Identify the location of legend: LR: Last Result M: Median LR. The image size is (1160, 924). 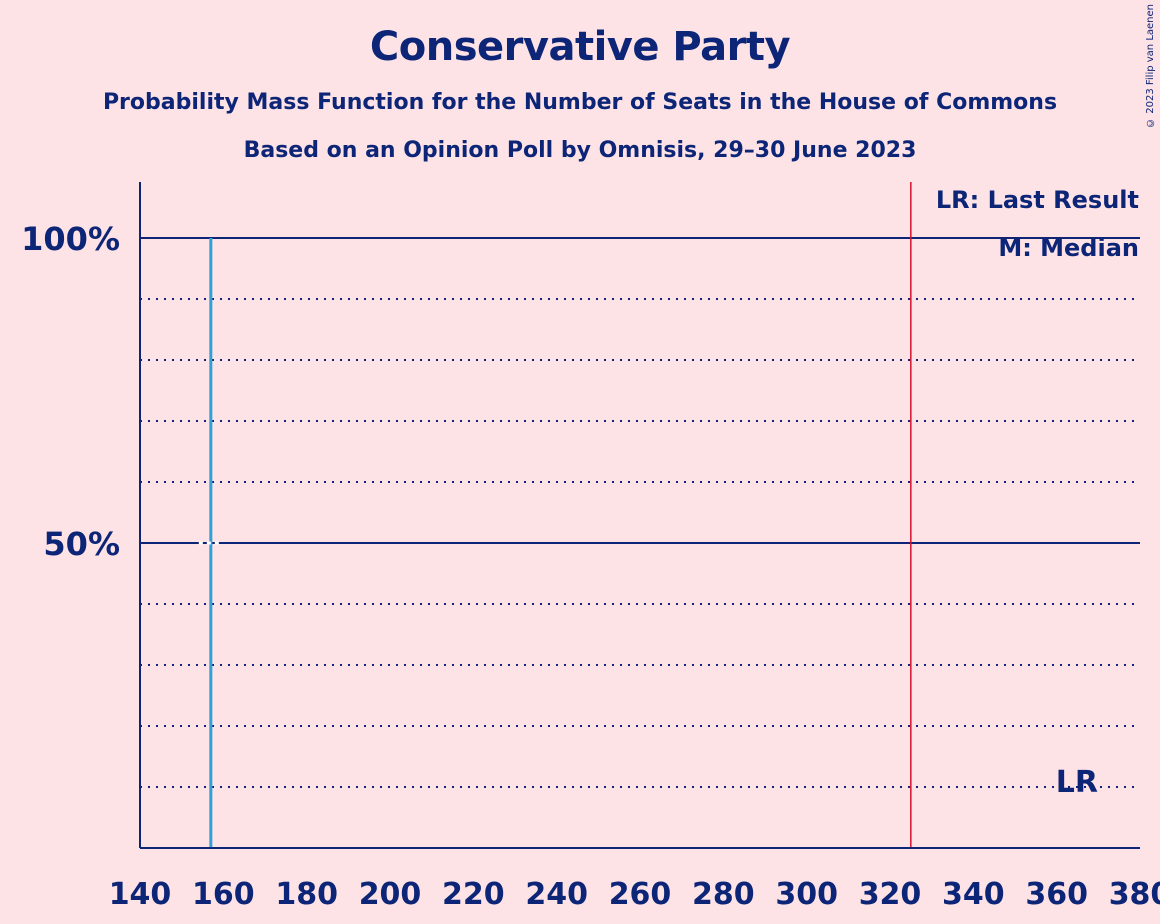
(1037, 493).